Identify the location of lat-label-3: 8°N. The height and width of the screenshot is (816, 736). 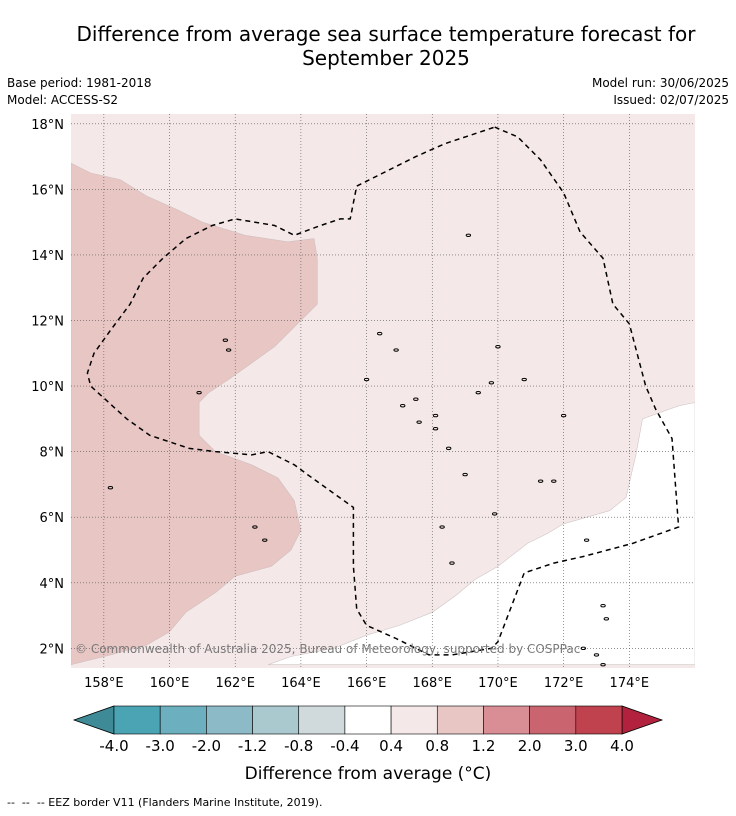
(52, 453).